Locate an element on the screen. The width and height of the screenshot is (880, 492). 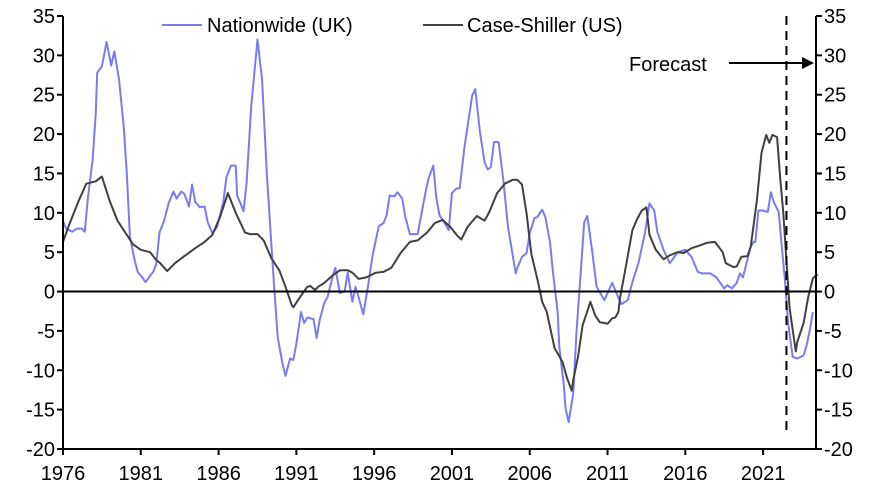
x-tick-label: 2001 is located at coordinates (452, 474).